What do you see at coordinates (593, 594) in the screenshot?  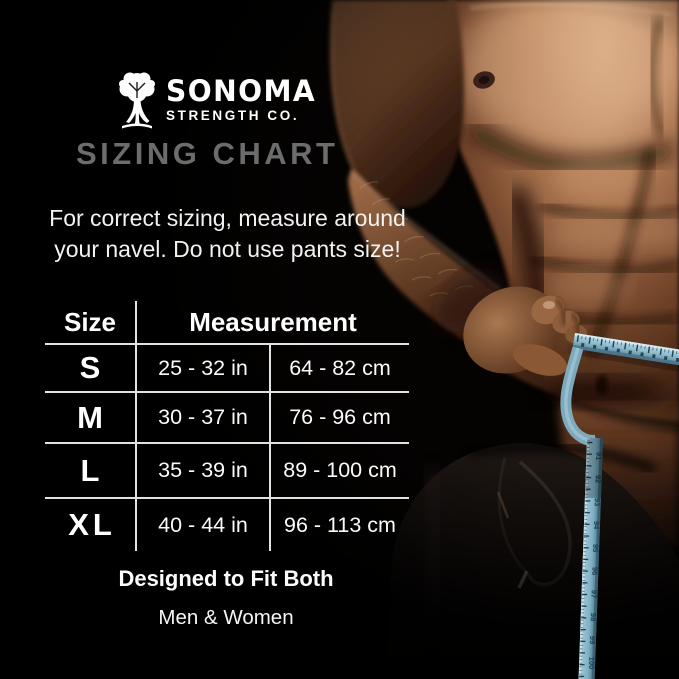 I see `tape-number: 97` at bounding box center [593, 594].